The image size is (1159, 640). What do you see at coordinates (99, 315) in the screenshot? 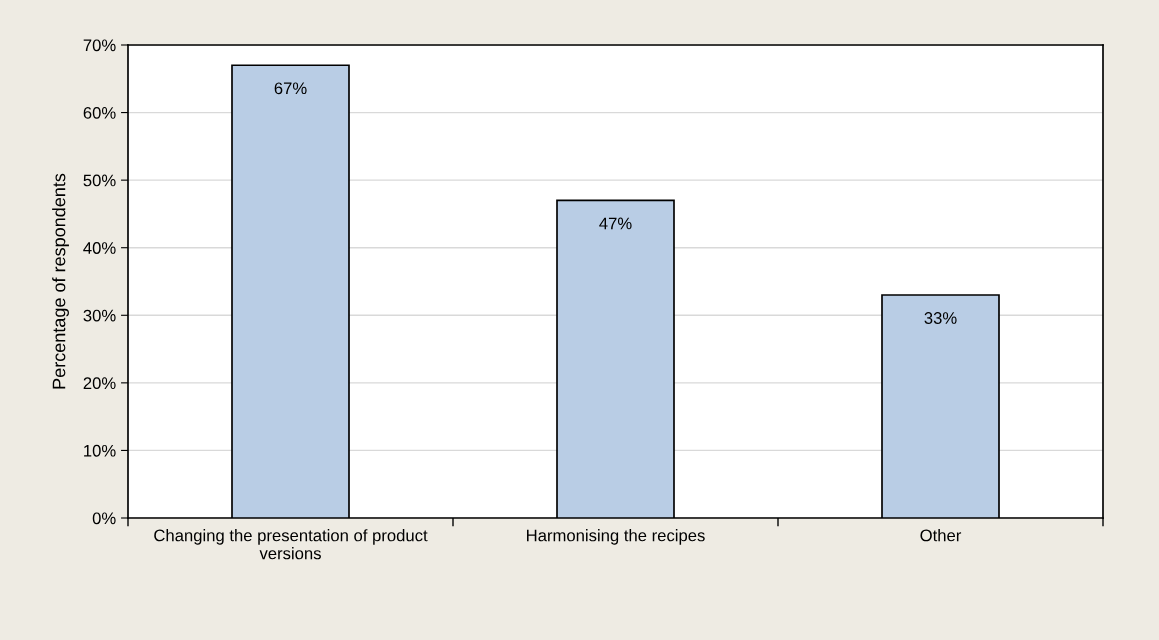
I see `y-tick-label: 30%` at bounding box center [99, 315].